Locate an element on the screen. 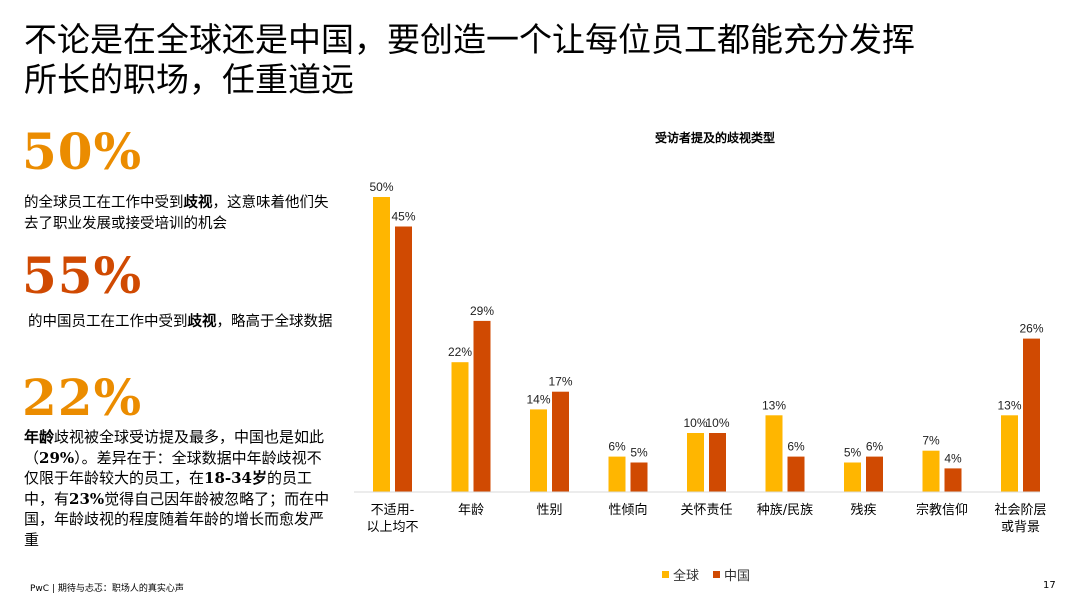  stat-global-value: 50% is located at coordinates (82, 151).